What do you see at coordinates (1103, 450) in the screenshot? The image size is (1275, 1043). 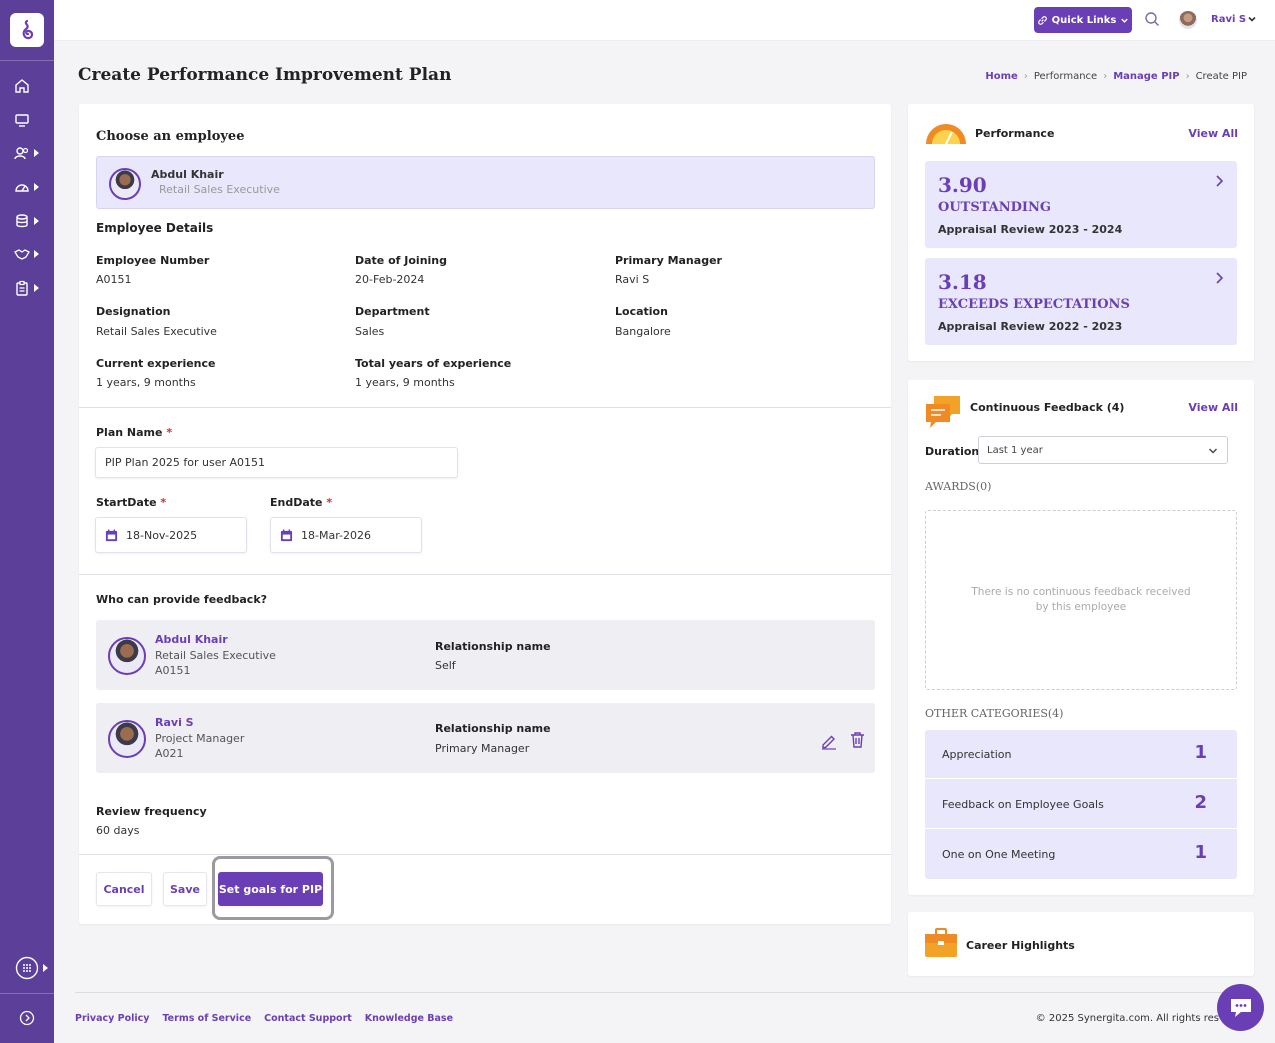 I see `duration-select: Last 1 year` at bounding box center [1103, 450].